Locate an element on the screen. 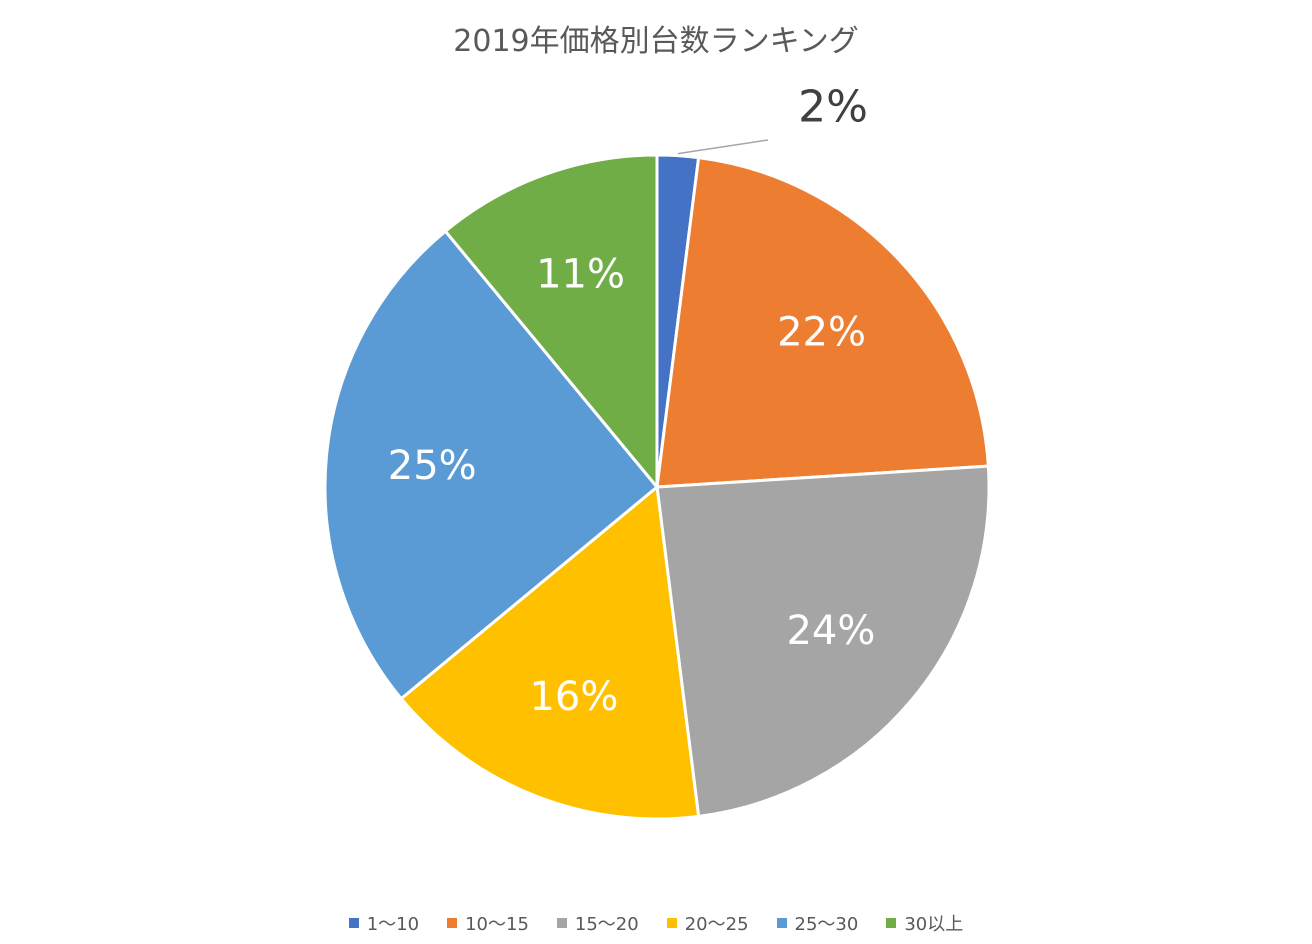 Image resolution: width=1312 pixels, height=944 pixels. legend-item-1: 1〜10 is located at coordinates (384, 923).